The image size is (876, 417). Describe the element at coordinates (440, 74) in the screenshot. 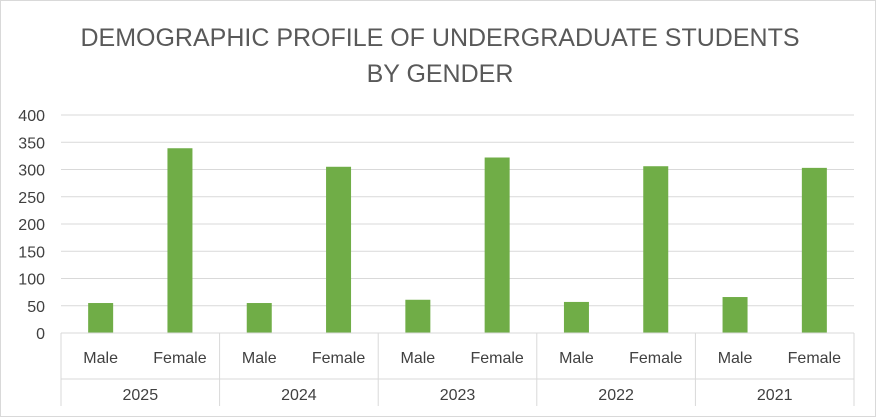

I see `chart-title-line-2: BY GENDER` at that location.